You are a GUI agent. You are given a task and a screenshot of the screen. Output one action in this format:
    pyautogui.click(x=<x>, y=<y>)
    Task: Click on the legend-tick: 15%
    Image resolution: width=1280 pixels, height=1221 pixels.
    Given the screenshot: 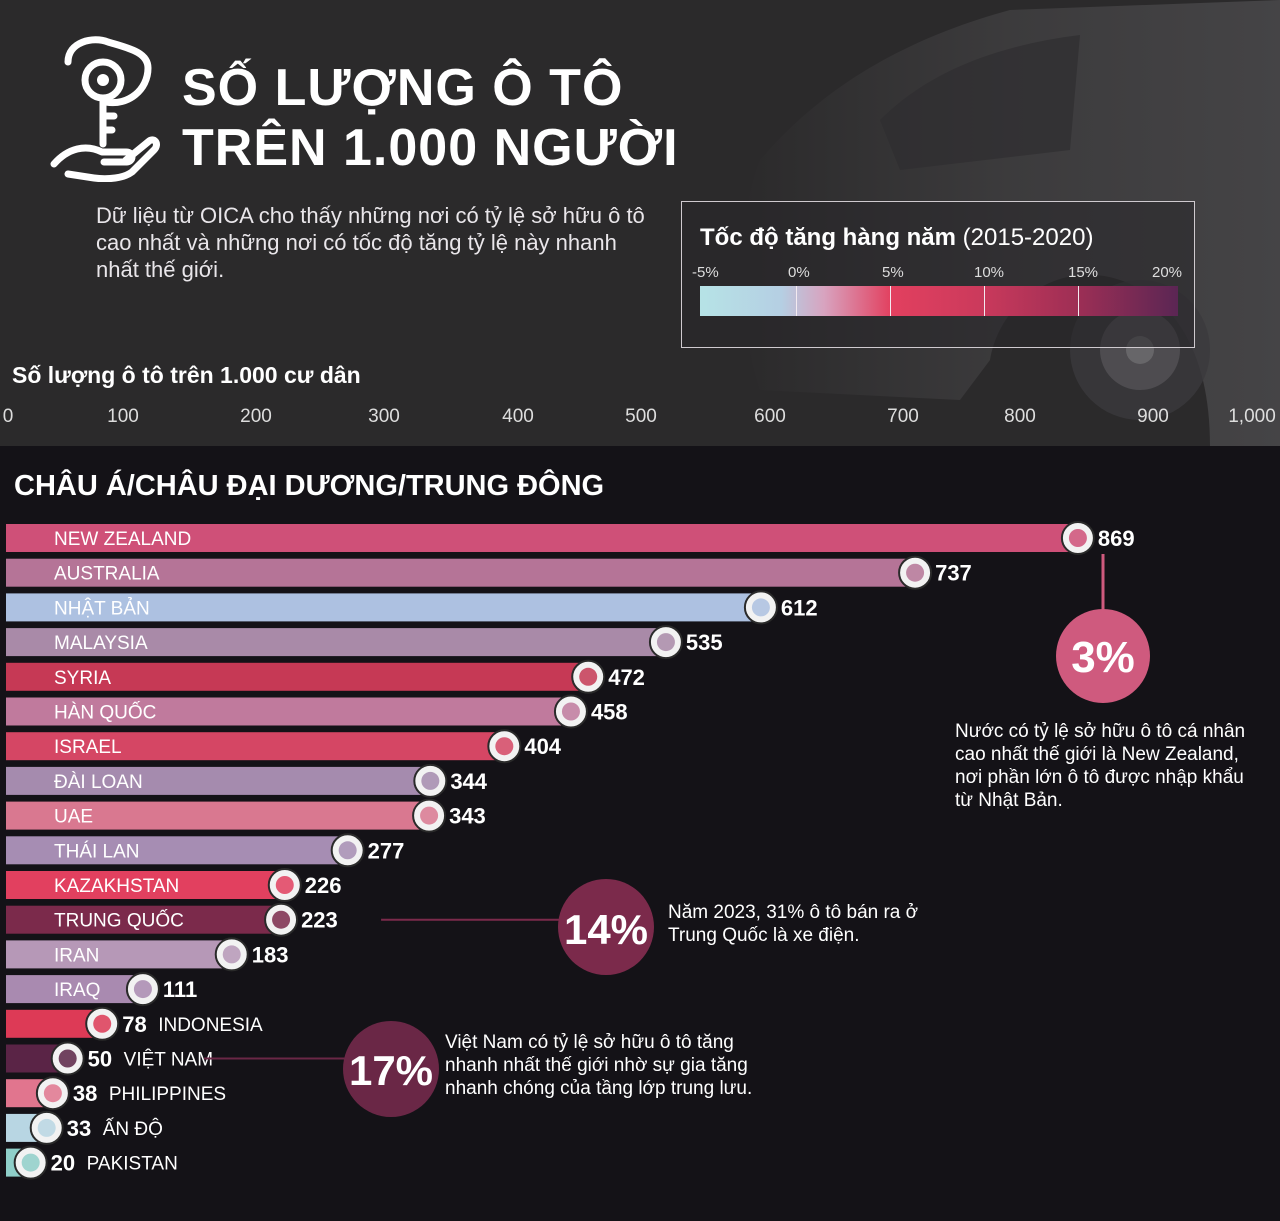 What is the action you would take?
    pyautogui.click(x=1083, y=272)
    